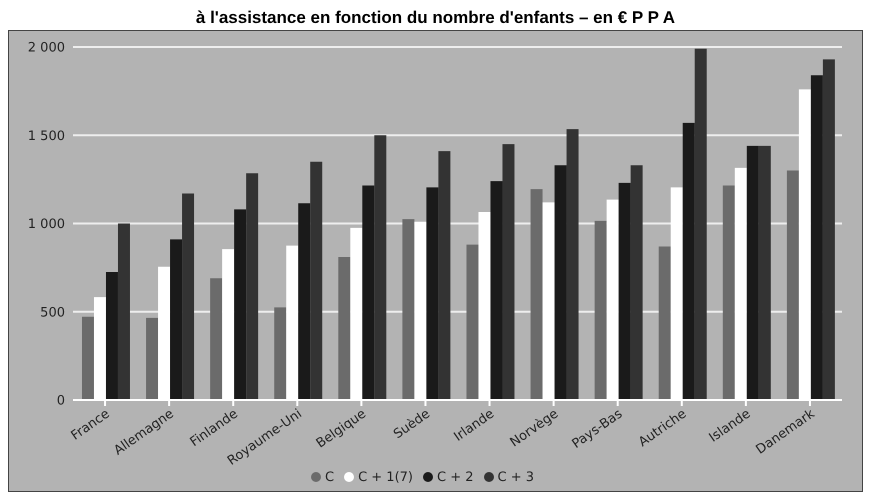 This screenshot has height=497, width=871. What do you see at coordinates (46, 224) in the screenshot?
I see `y-tick-label: 1 000` at bounding box center [46, 224].